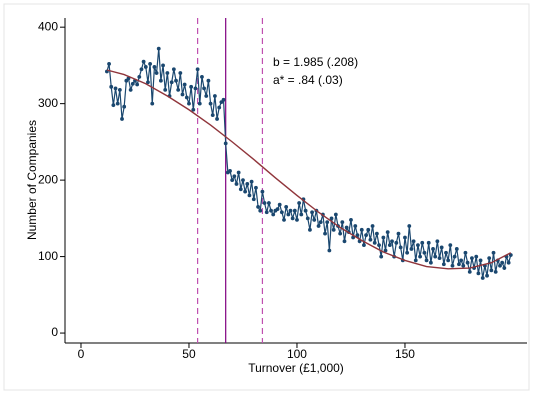 The width and height of the screenshot is (533, 395). Describe the element at coordinates (405, 354) in the screenshot. I see `x-tick-label: 150` at that location.